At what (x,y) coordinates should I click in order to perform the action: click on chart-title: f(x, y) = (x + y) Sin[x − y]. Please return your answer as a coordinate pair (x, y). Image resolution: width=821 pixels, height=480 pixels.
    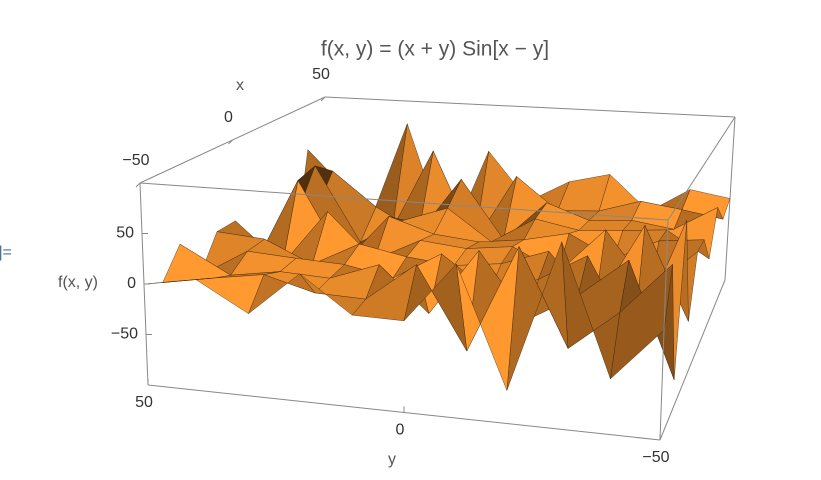
    Looking at the image, I should click on (435, 49).